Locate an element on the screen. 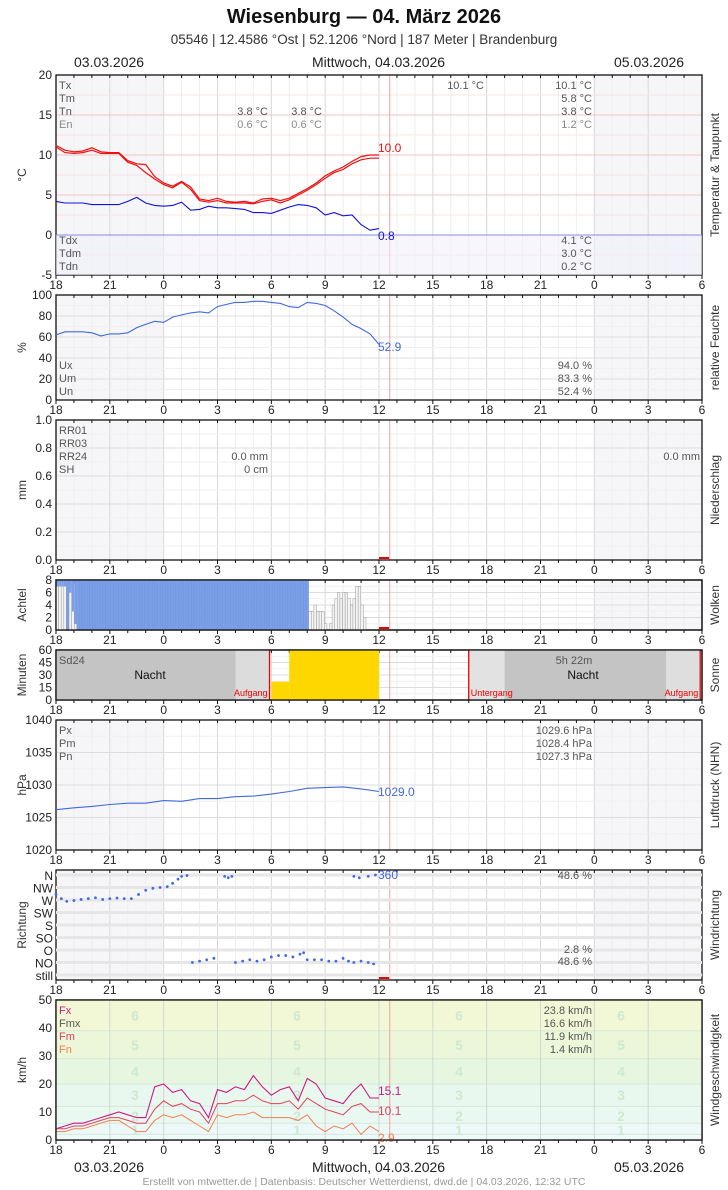 The width and height of the screenshot is (728, 1190). y-tick: 80 is located at coordinates (46, 316).